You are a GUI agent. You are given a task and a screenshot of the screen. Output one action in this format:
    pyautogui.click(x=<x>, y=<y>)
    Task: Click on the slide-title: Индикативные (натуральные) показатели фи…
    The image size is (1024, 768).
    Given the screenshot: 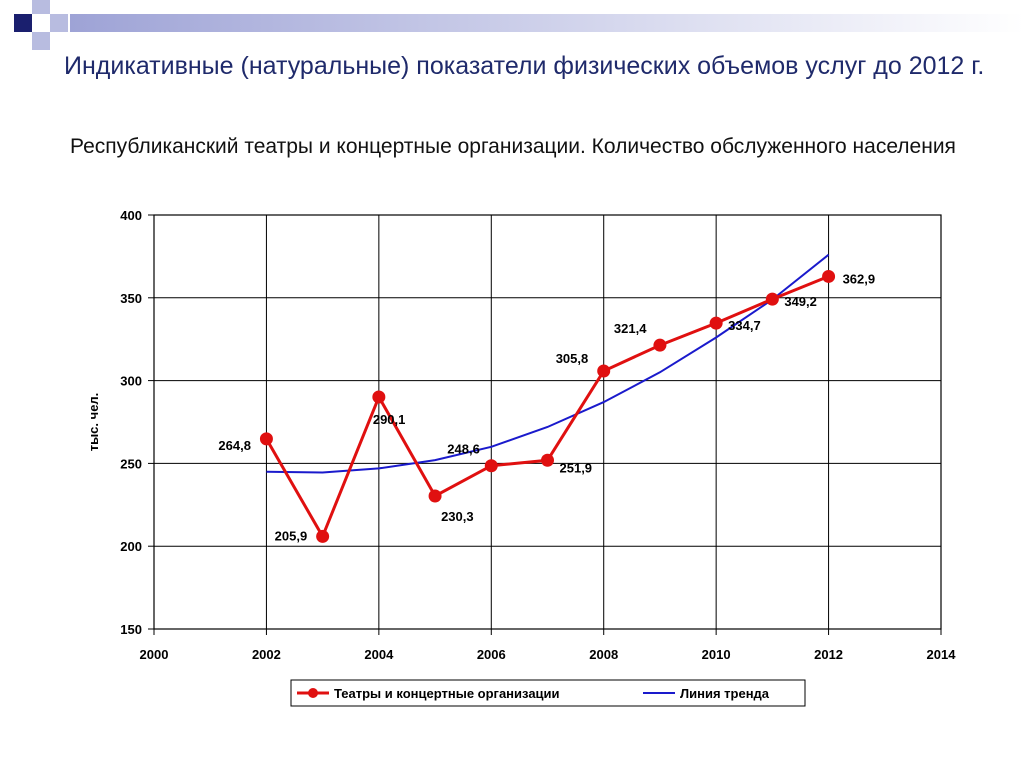 What is the action you would take?
    pyautogui.click(x=524, y=66)
    